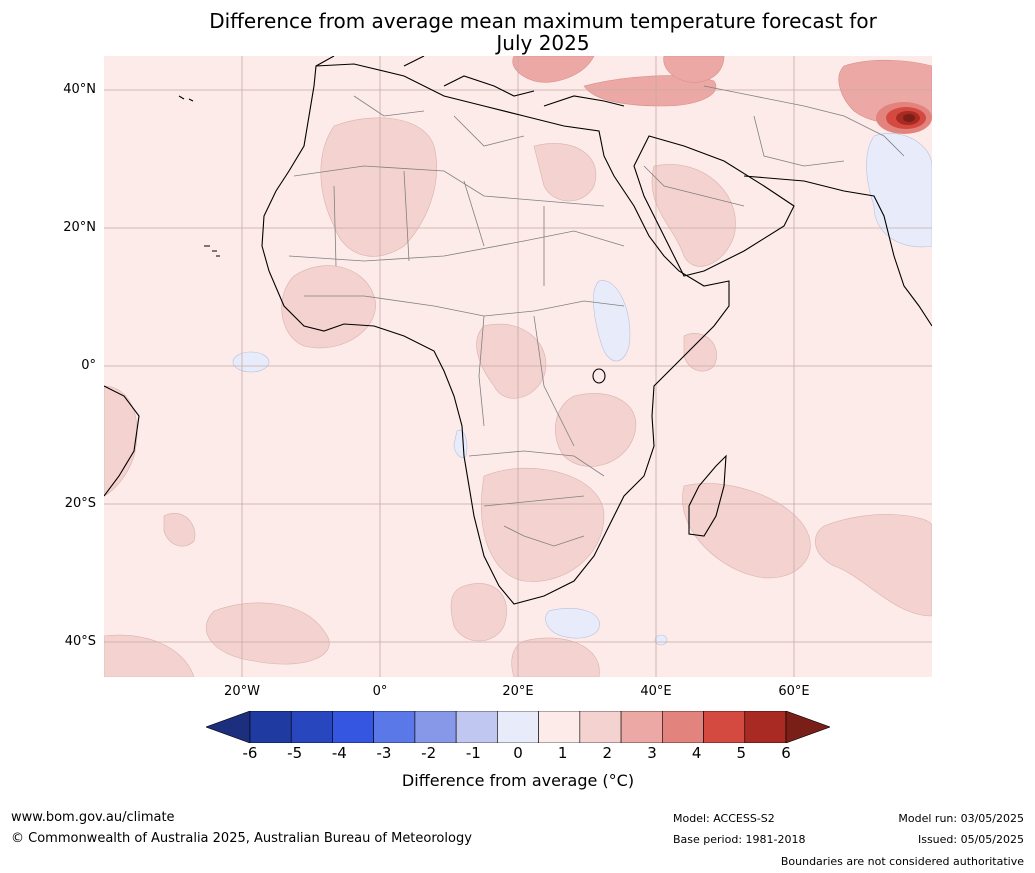  I want to click on colorbar-tick-label: -3, so click(384, 753).